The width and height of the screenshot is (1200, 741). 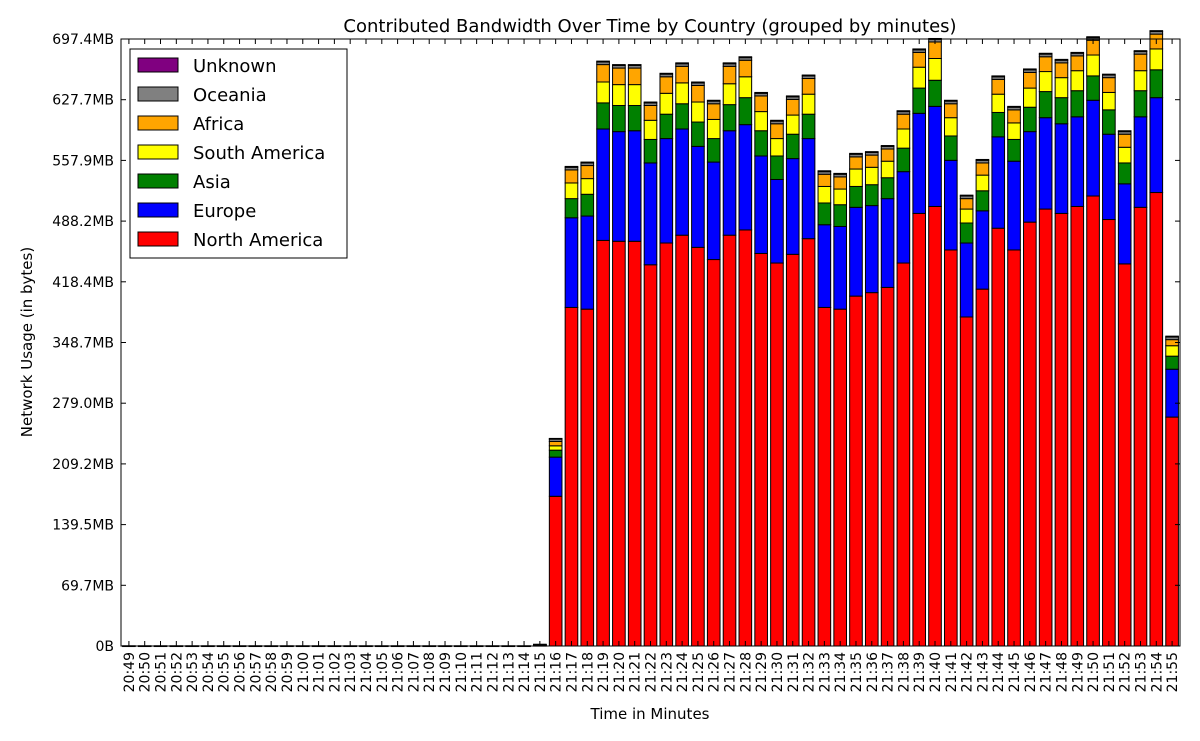 I want to click on legend-swatch-asia, so click(x=158, y=181).